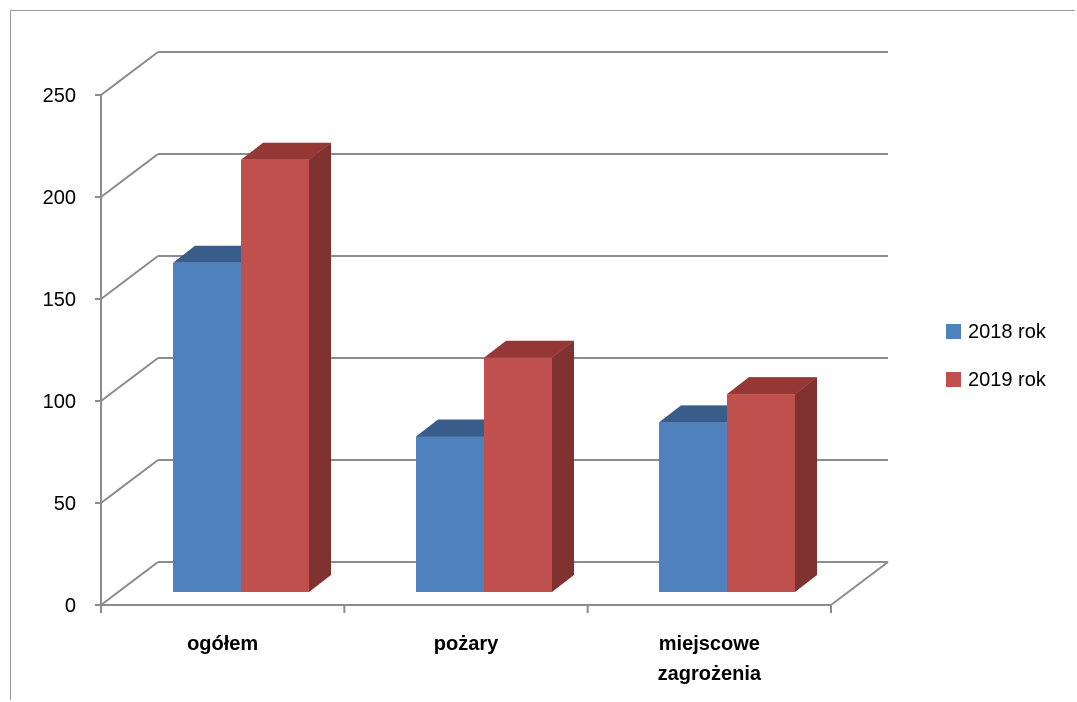  What do you see at coordinates (65, 504) in the screenshot?
I see `y-tick-label: 50` at bounding box center [65, 504].